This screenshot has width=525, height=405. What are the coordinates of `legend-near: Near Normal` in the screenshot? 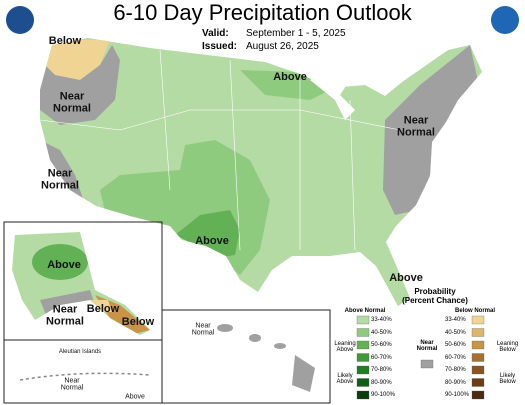 It's located at (427, 346).